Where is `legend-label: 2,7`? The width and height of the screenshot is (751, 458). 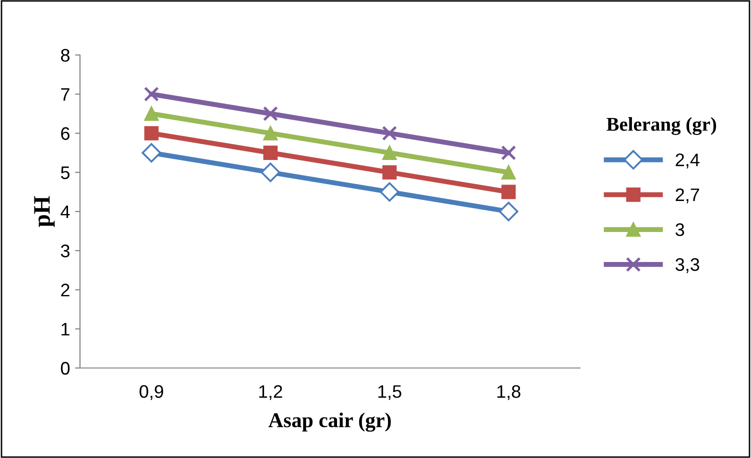 legend-label: 2,7 is located at coordinates (688, 196).